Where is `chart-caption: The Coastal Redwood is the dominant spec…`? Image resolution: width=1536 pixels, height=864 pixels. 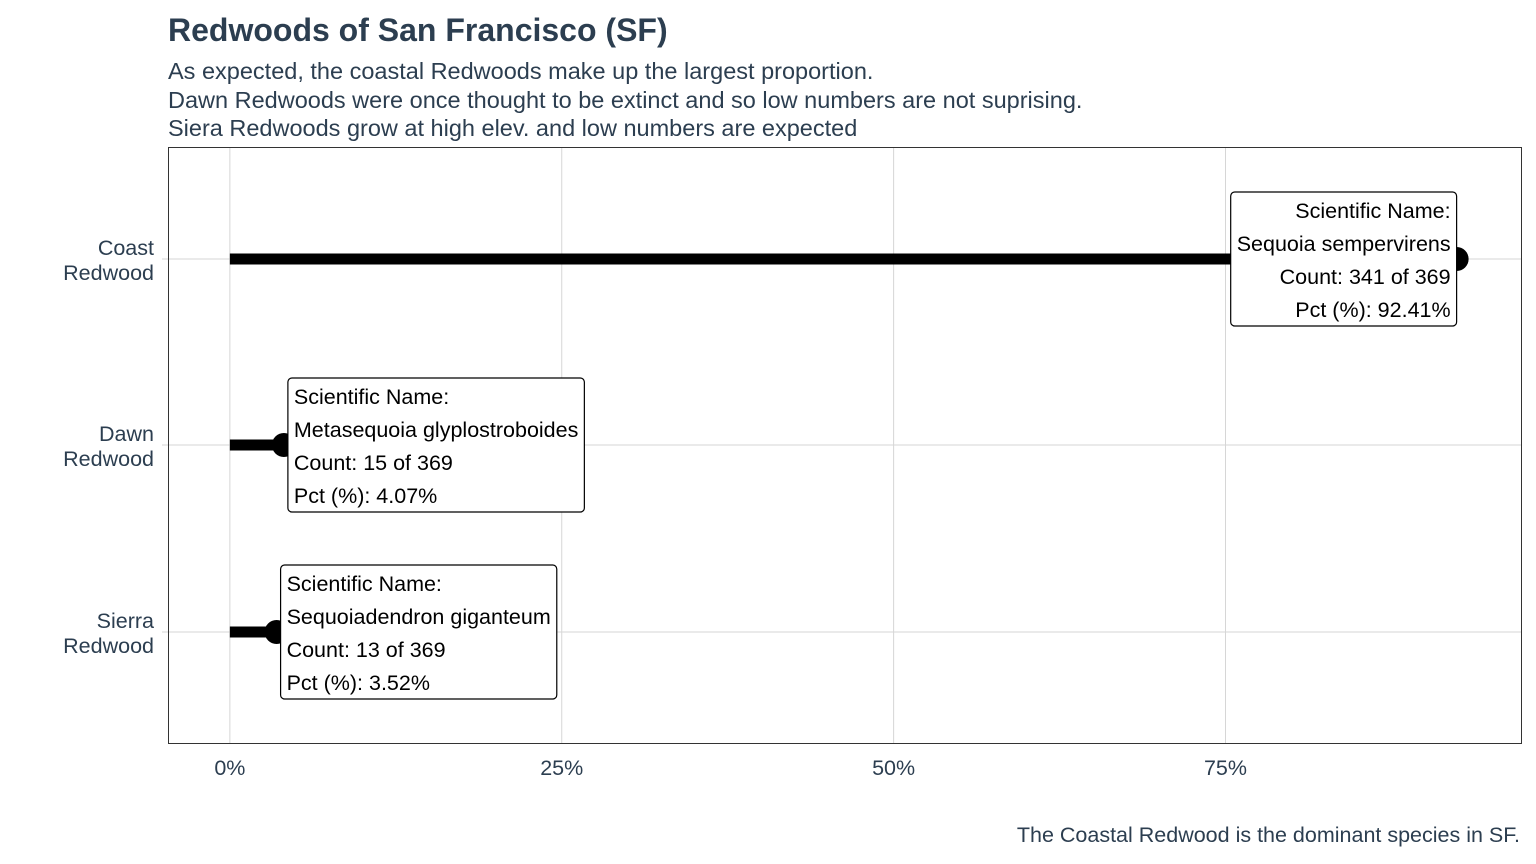
chart-caption: The Coastal Redwood is the dominant spec… is located at coordinates (1268, 835).